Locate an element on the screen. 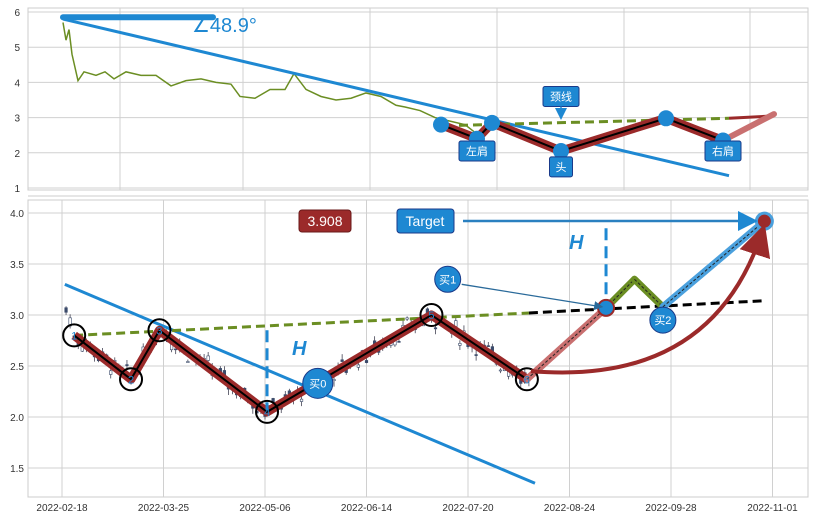 Image resolution: width=816 pixels, height=520 pixels. pattern-label: 左肩 is located at coordinates (477, 151).